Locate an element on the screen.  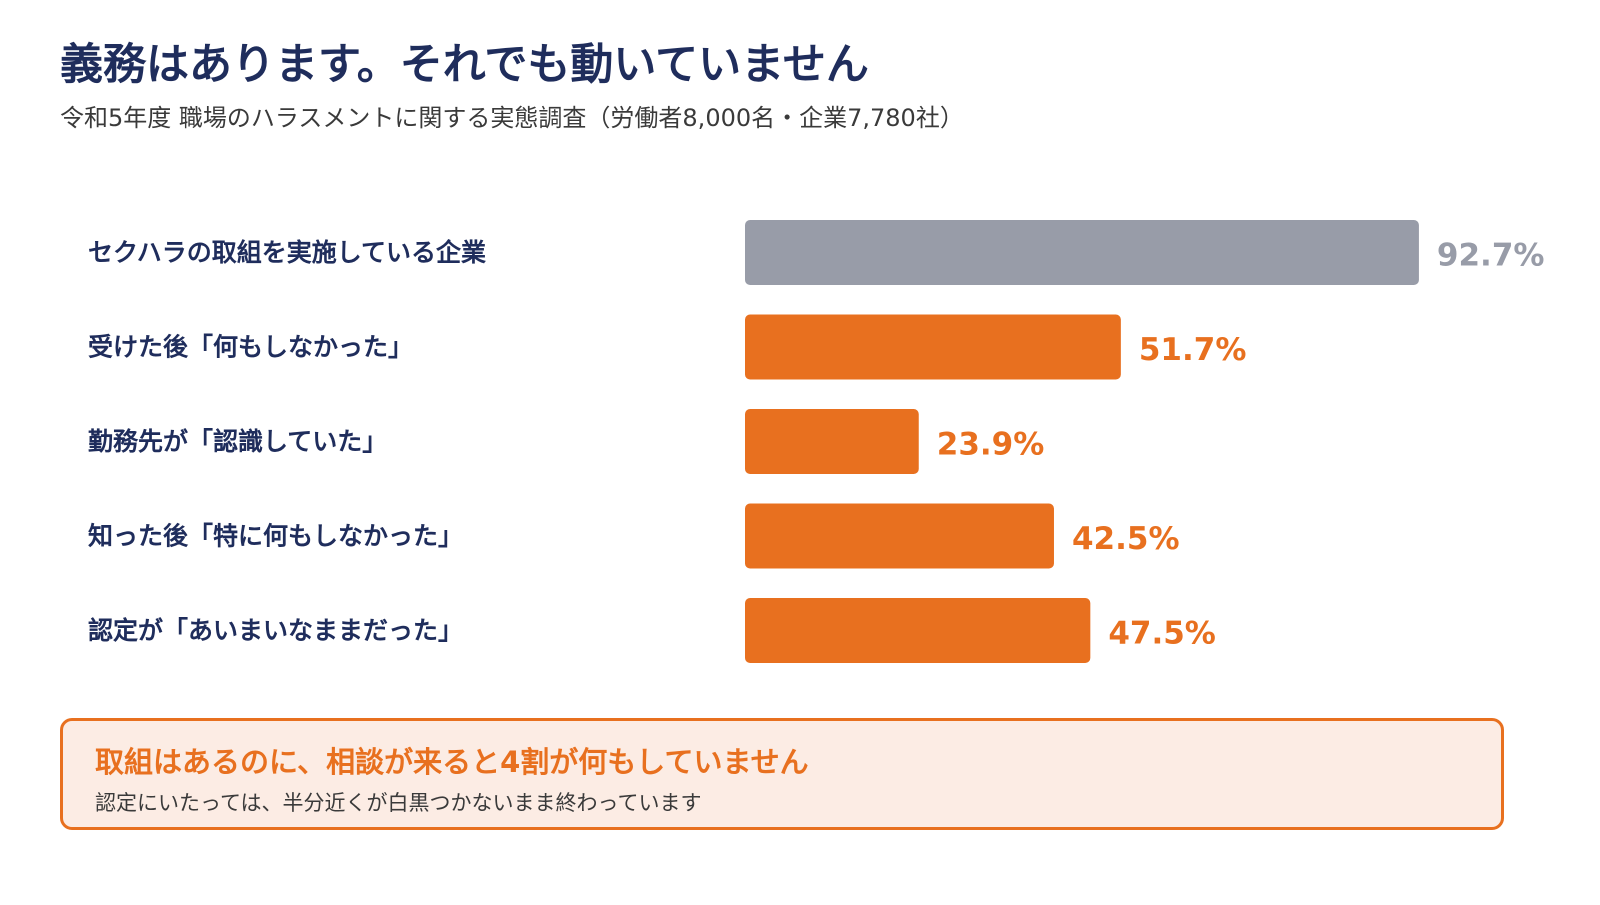
category-label: セクハラの取組を実施している企業 is located at coordinates (287, 252).